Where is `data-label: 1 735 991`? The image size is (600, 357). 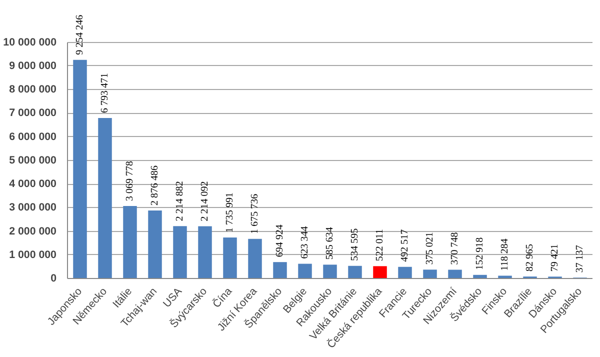 data-label: 1 735 991 is located at coordinates (230, 212).